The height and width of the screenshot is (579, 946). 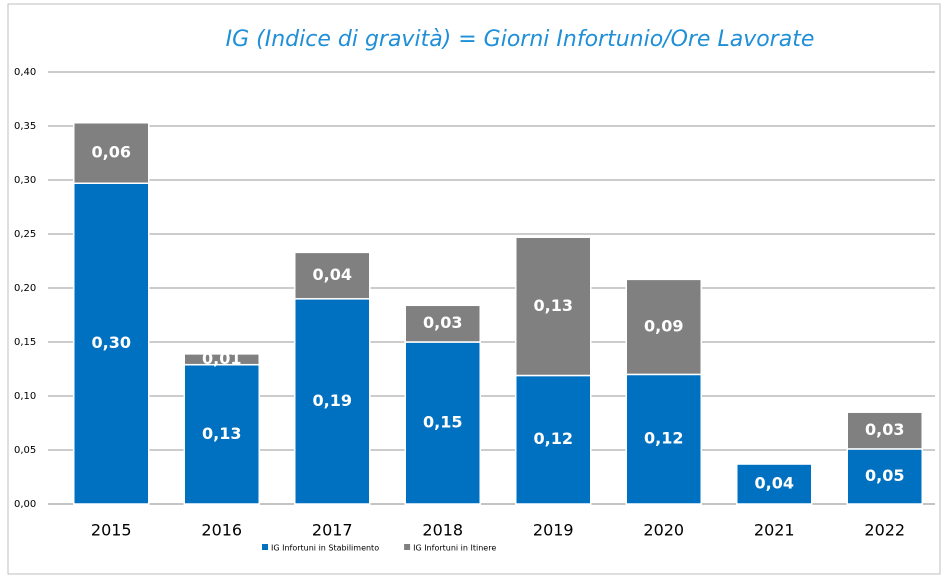 What do you see at coordinates (332, 530) in the screenshot?
I see `x-tick-label: 2017` at bounding box center [332, 530].